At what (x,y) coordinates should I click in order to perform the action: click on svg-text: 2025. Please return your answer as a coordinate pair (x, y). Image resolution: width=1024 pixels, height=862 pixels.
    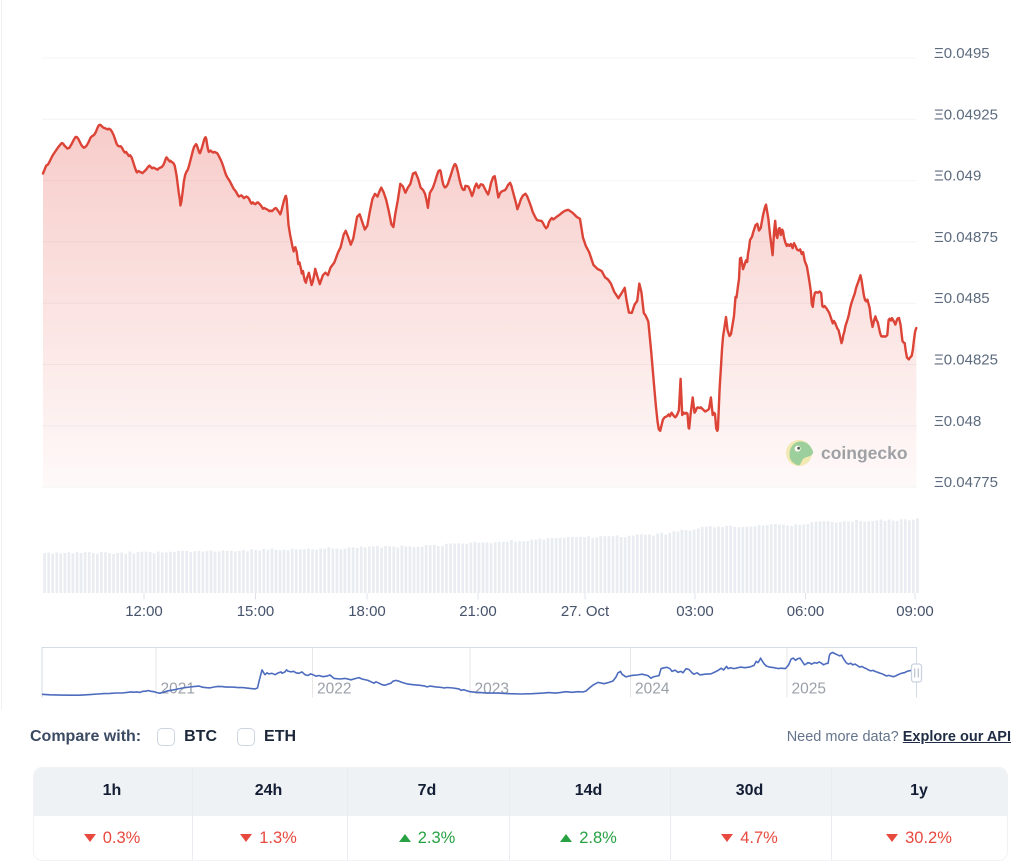
    Looking at the image, I should click on (809, 689).